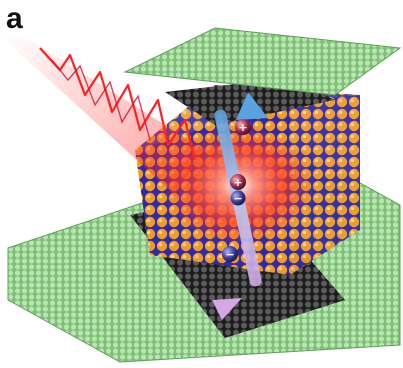  I want to click on laser-wave, so click(118, 104).